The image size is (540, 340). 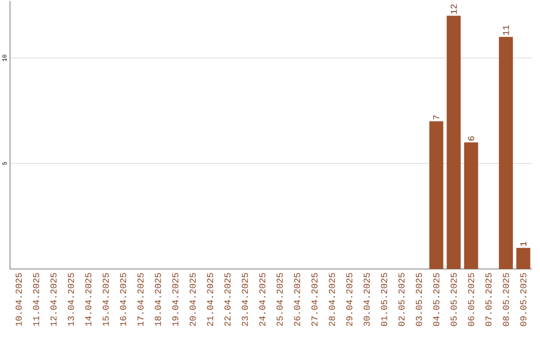 I want to click on x-tick-label: 09.05.2025, so click(x=523, y=299).